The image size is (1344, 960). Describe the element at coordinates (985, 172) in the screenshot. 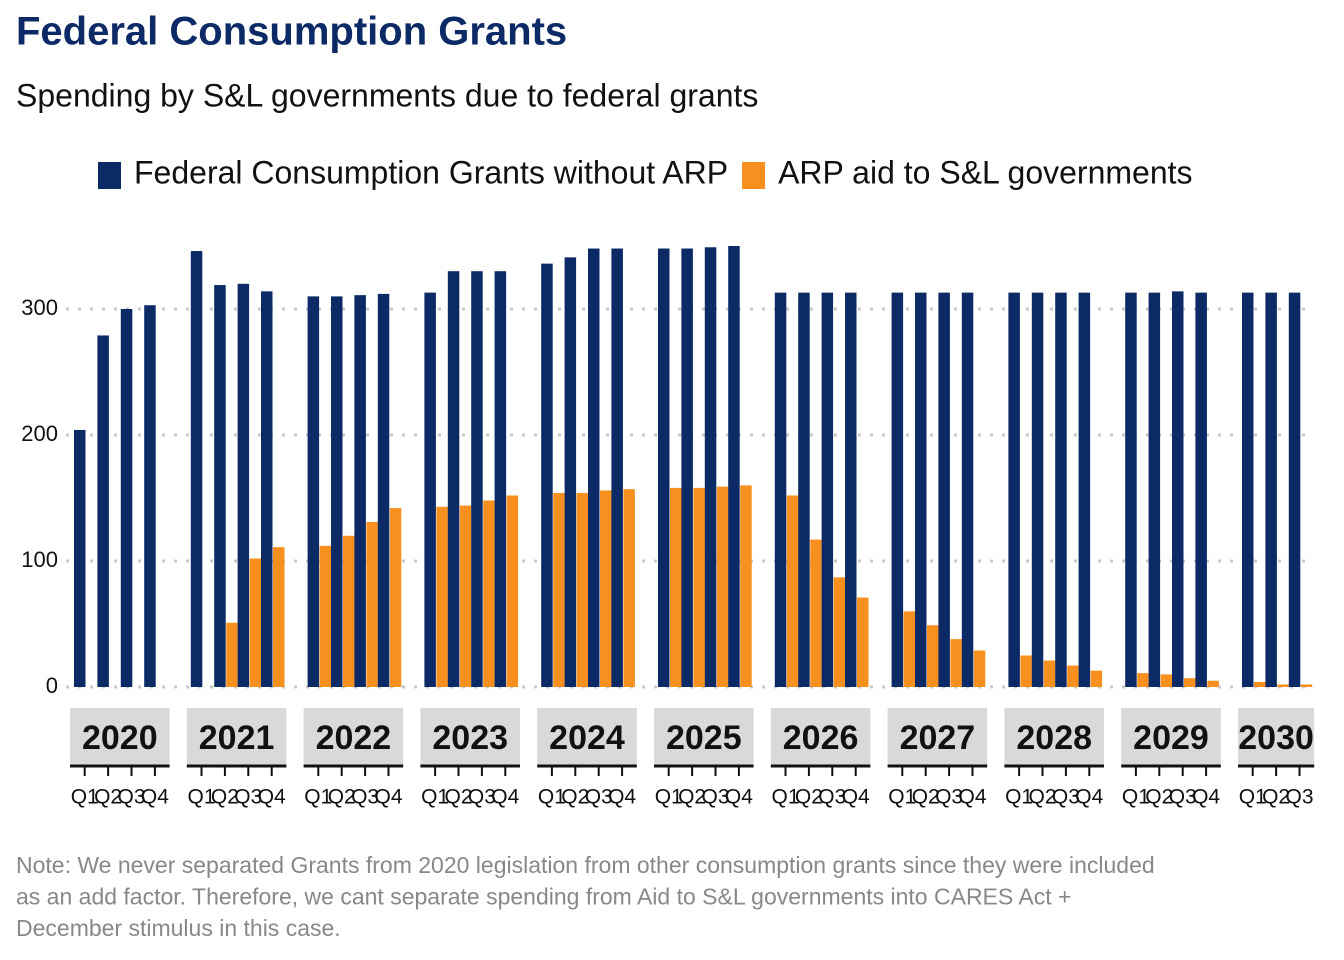

I see `legend-label: ARP aid to S&L governments` at that location.